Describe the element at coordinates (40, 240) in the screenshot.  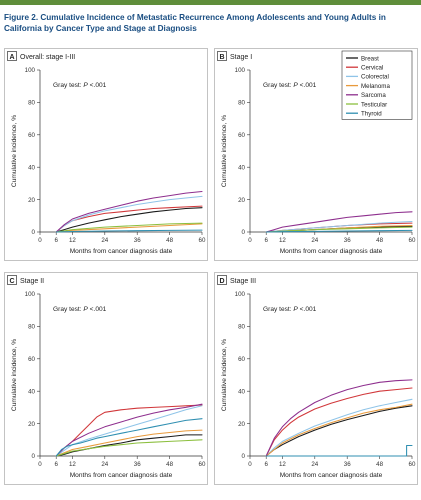
I see `panel-a-xtick-label: 0` at that location.